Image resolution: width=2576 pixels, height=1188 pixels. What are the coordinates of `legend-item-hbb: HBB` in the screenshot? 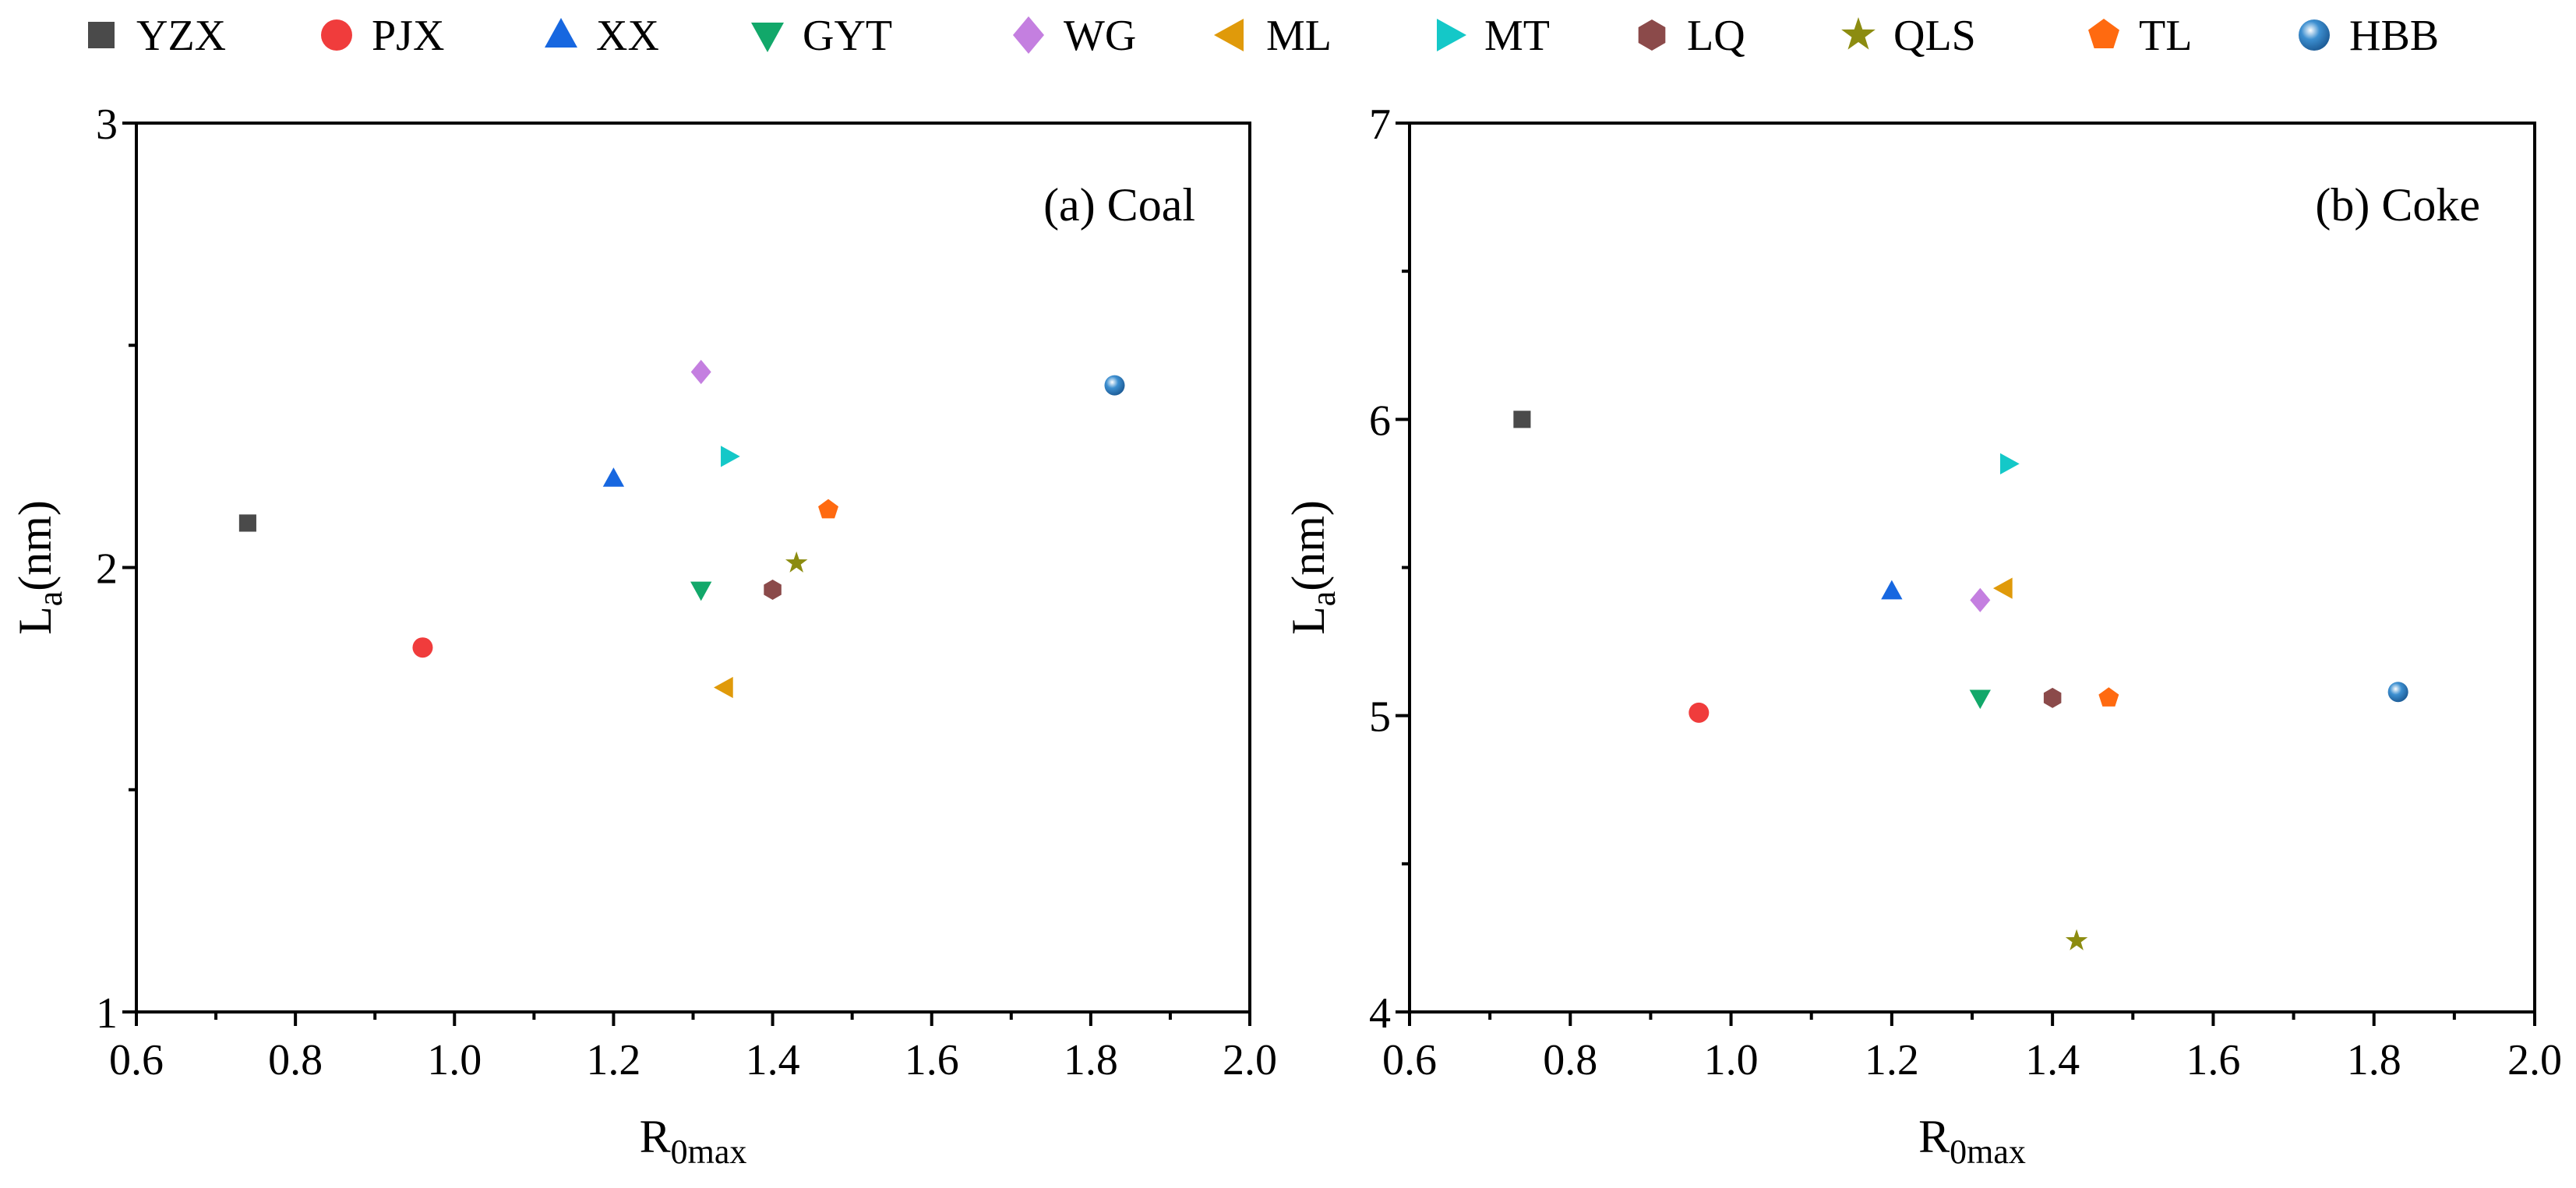 It's located at (2369, 36).